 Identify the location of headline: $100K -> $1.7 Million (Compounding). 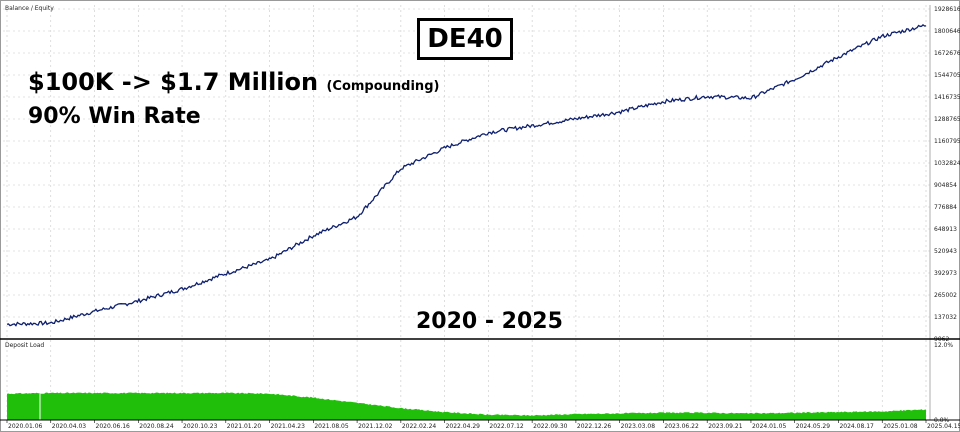
(233, 82).